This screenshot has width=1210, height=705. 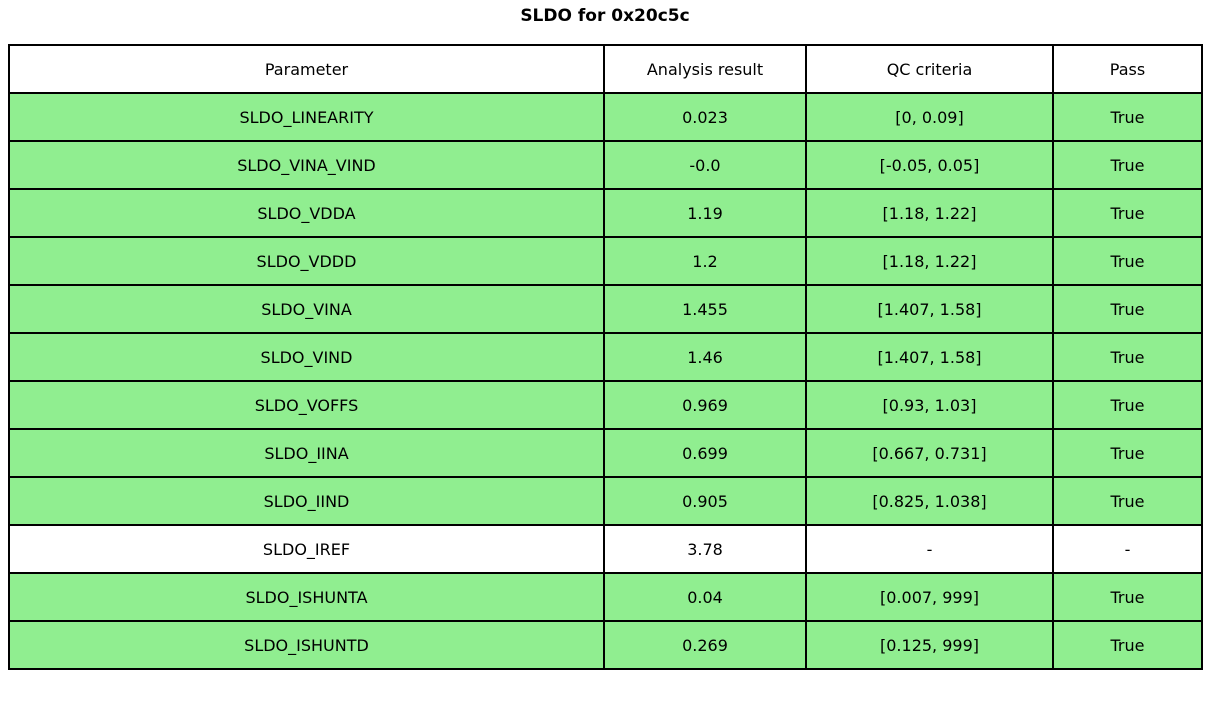 I want to click on parameter-cell: SLDO_VINA, so click(x=306, y=309).